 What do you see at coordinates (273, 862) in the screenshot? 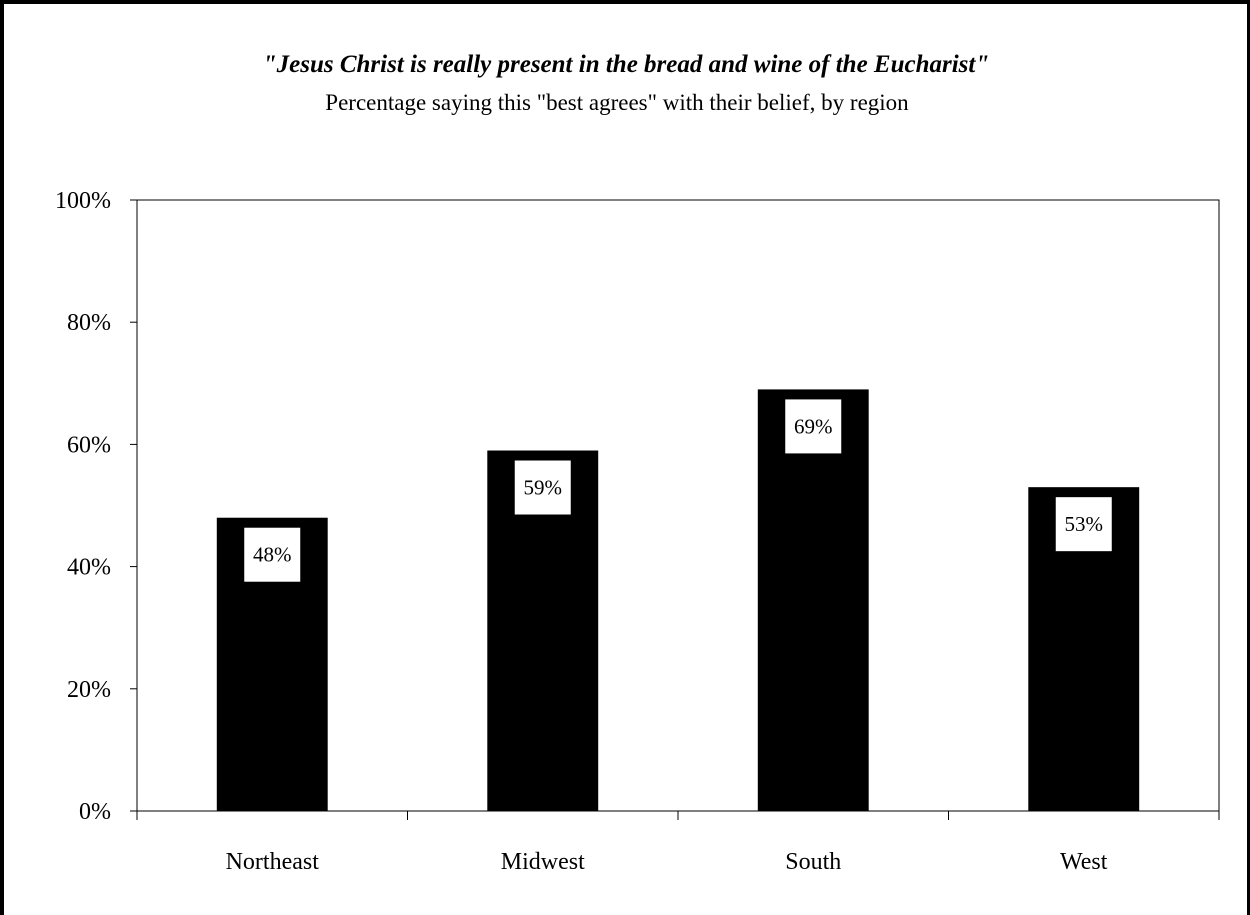
I see `x-tick-label: Northeast` at bounding box center [273, 862].